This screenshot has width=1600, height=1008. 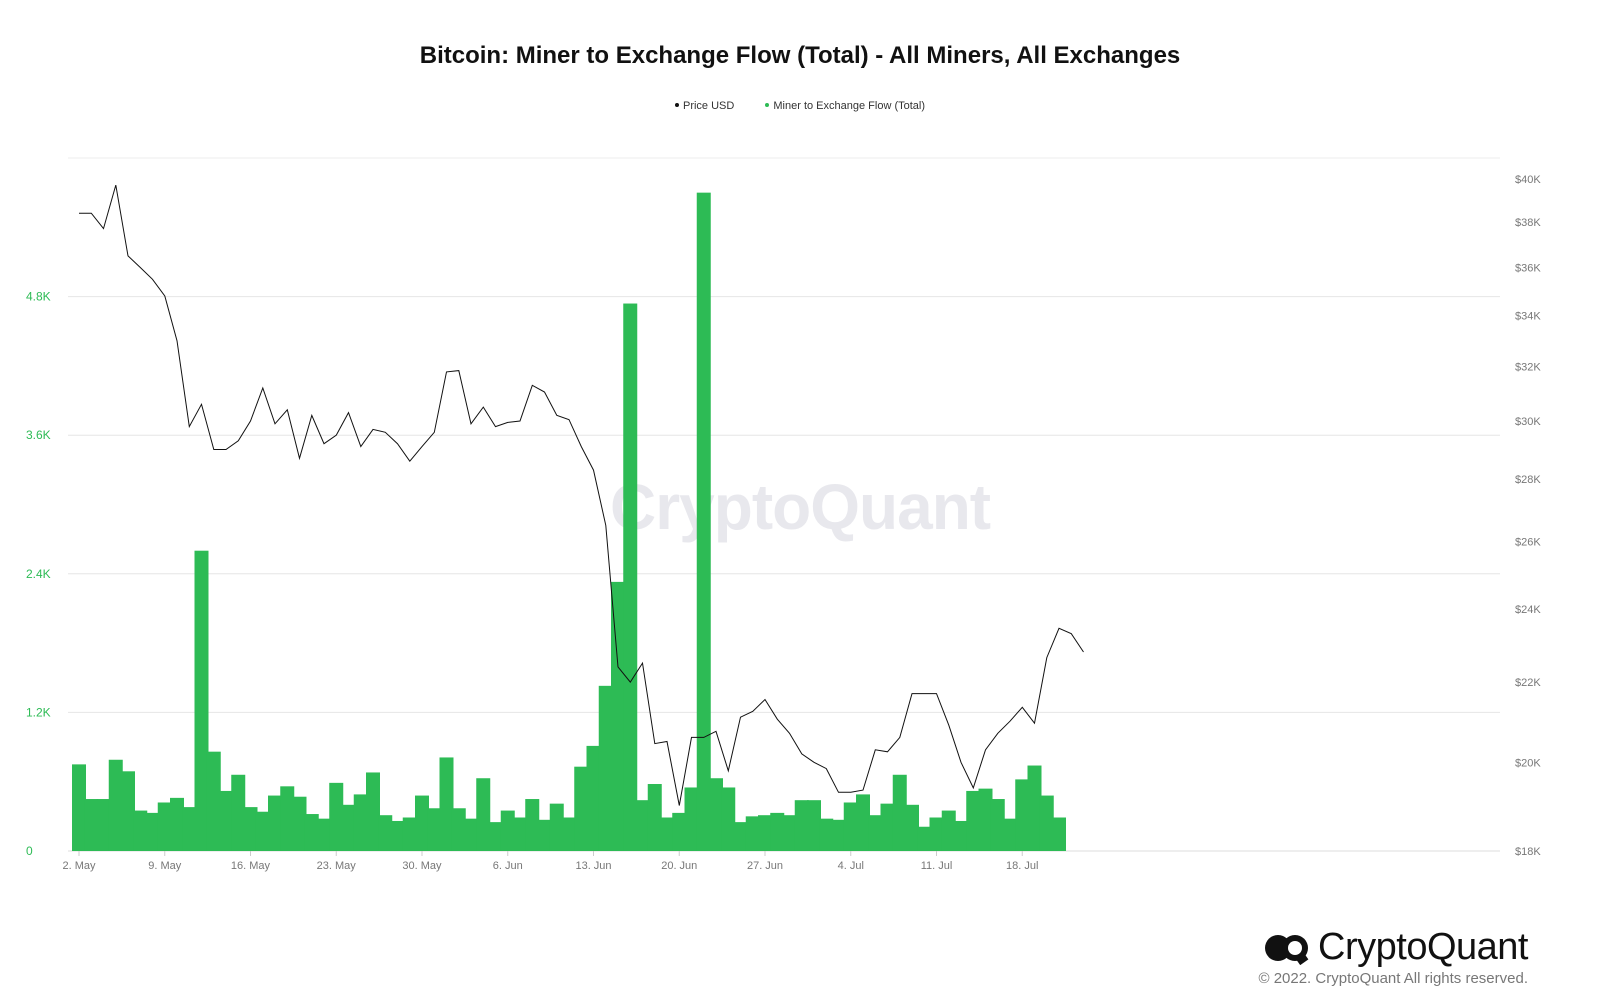 What do you see at coordinates (767, 105) in the screenshot?
I see `legend-dot-flow` at bounding box center [767, 105].